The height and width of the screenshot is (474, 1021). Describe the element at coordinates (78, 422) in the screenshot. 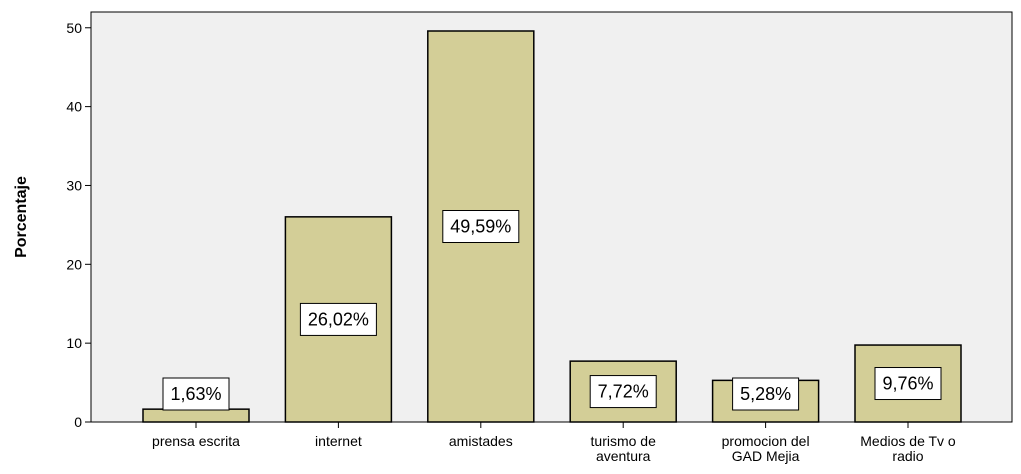

I see `y-tick-label: 0` at that location.